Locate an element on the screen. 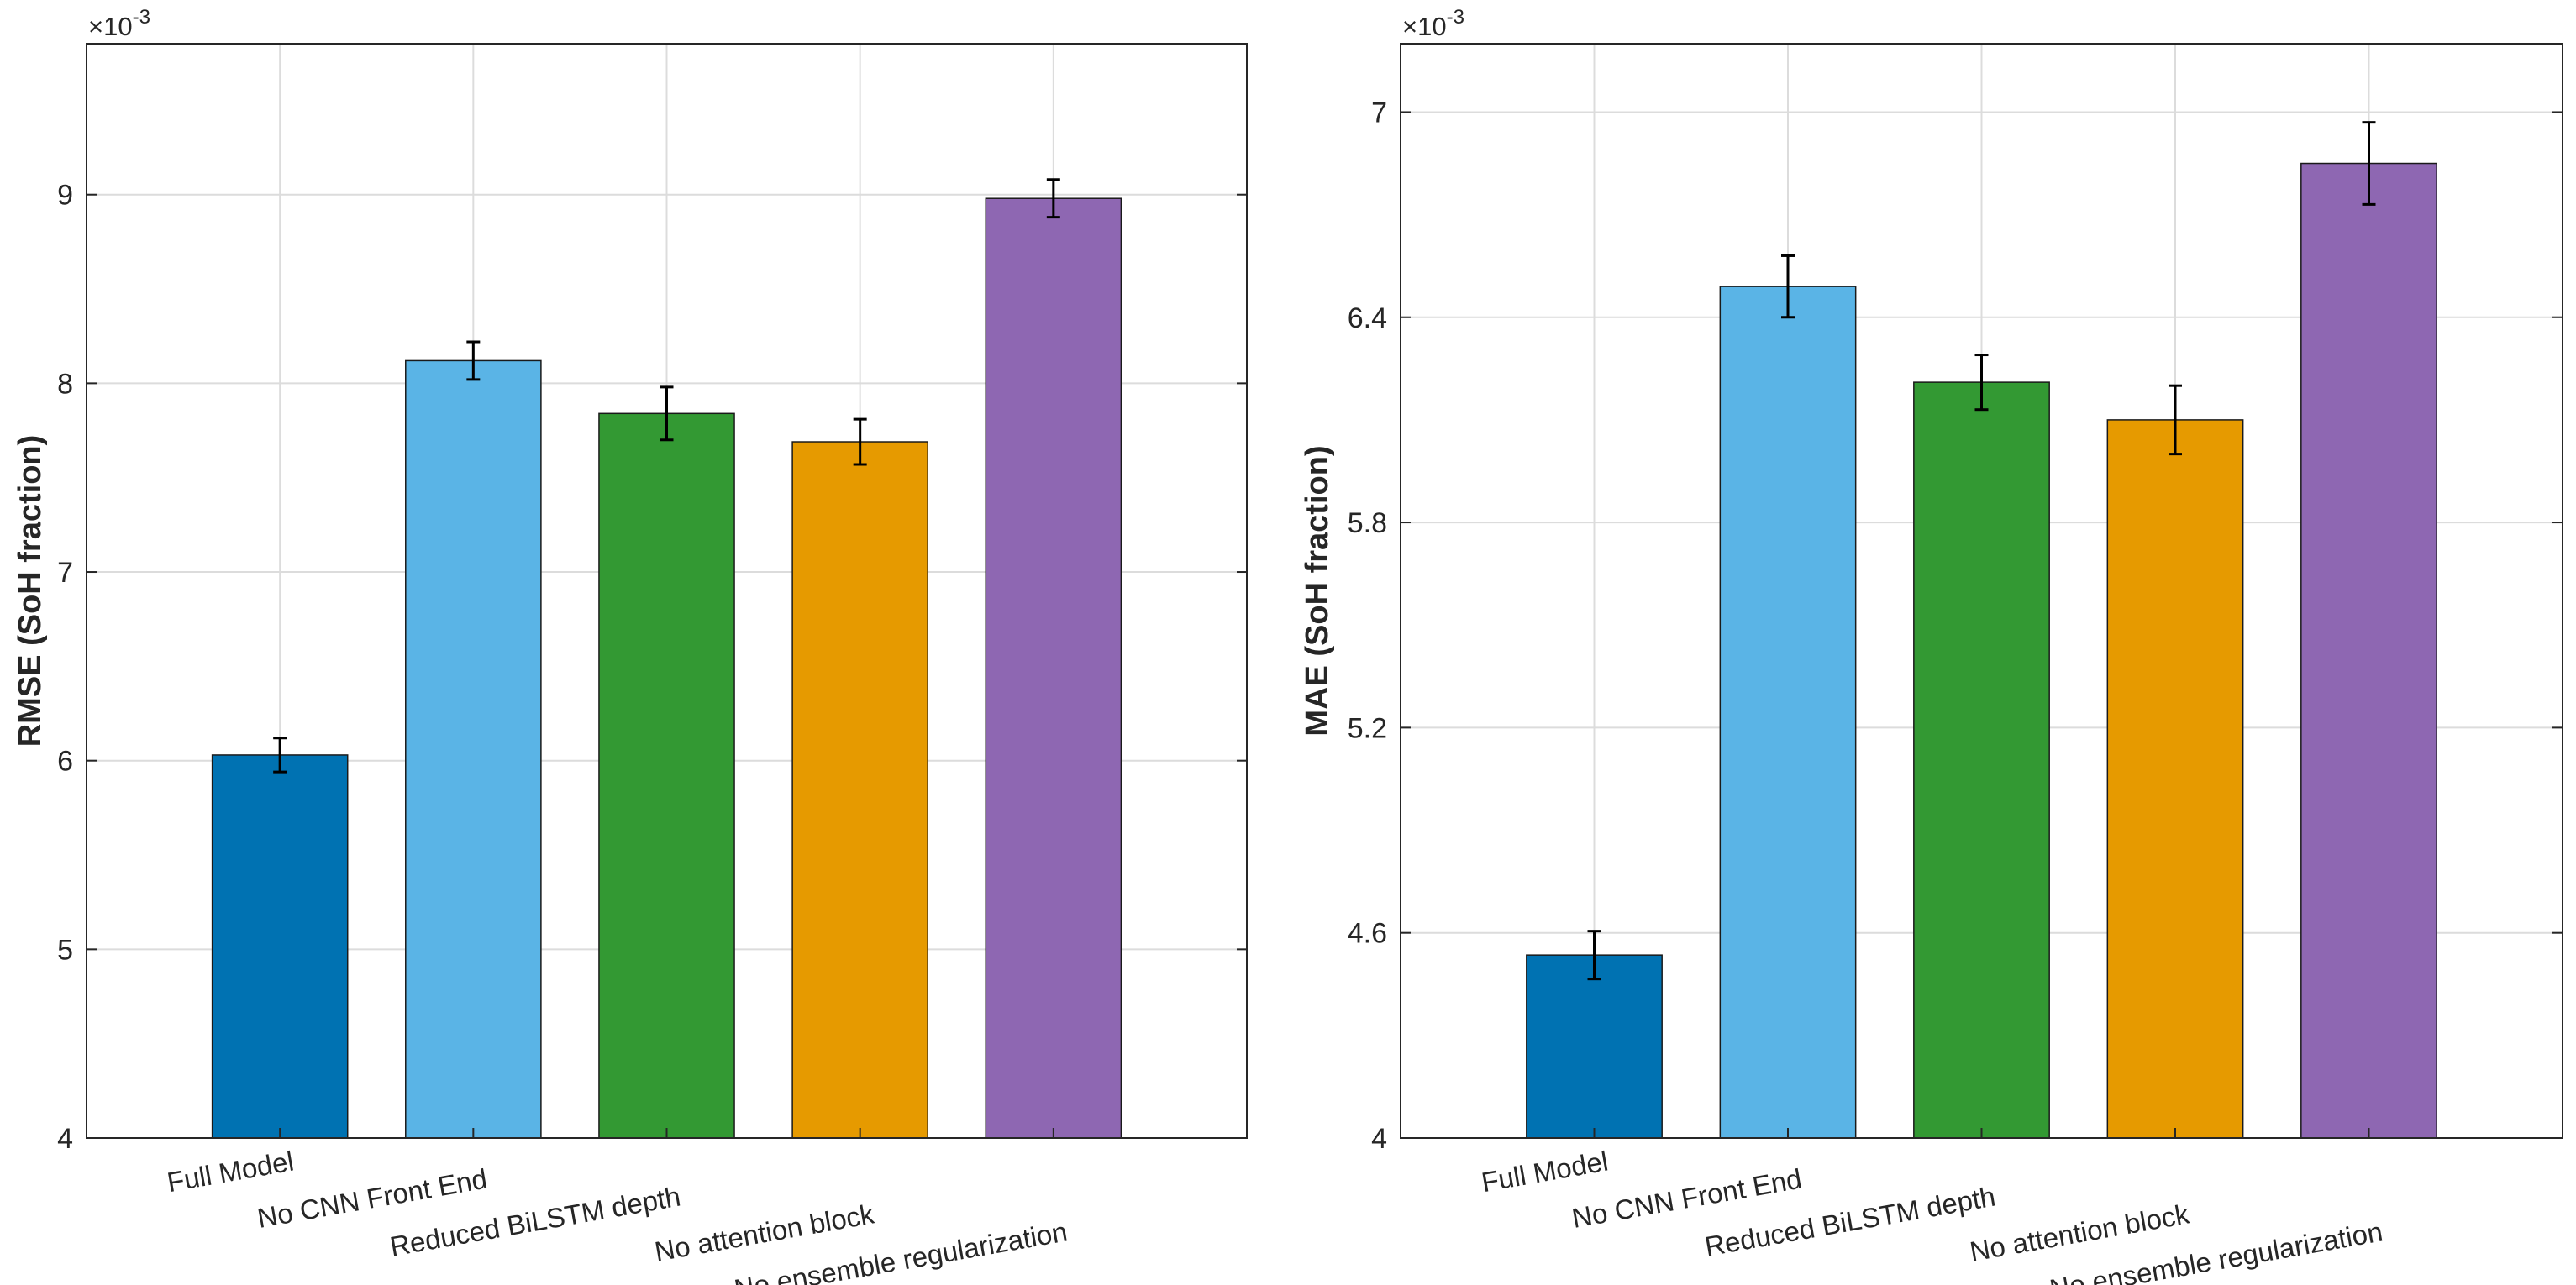  y-tick-label: 9 is located at coordinates (65, 196).